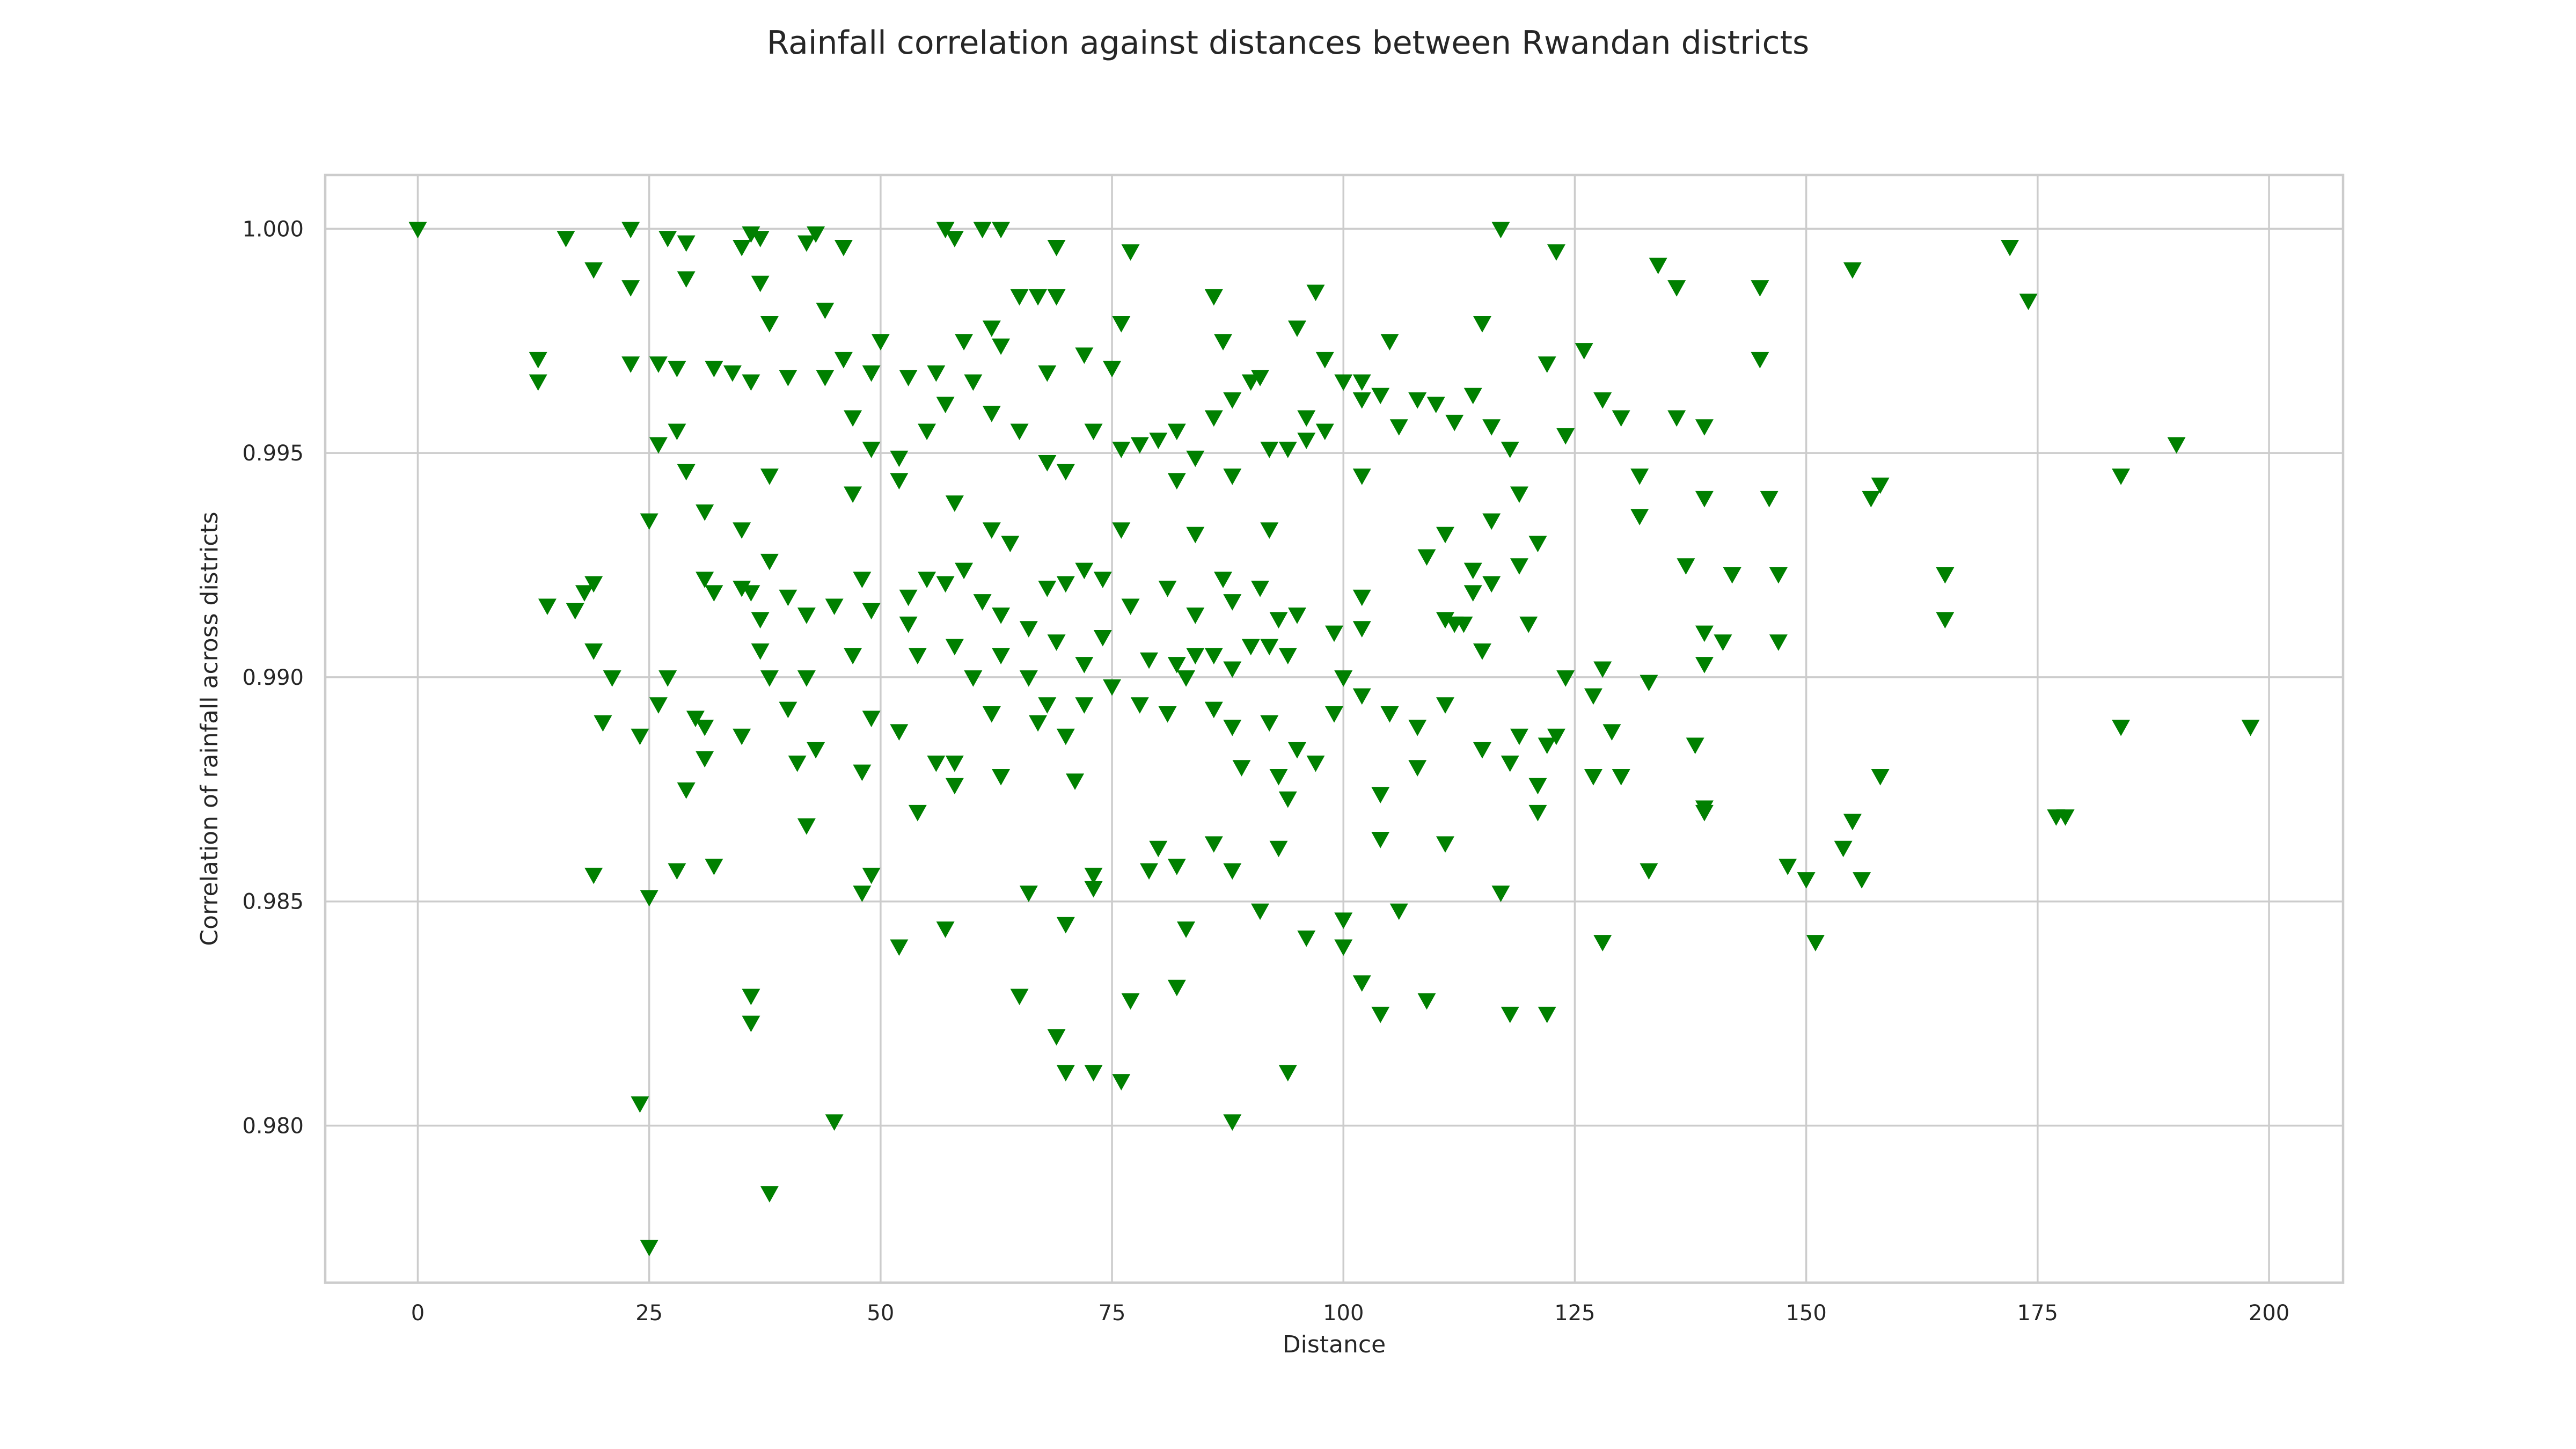 This screenshot has width=2576, height=1449. I want to click on y-tick-label: 1.000, so click(273, 229).